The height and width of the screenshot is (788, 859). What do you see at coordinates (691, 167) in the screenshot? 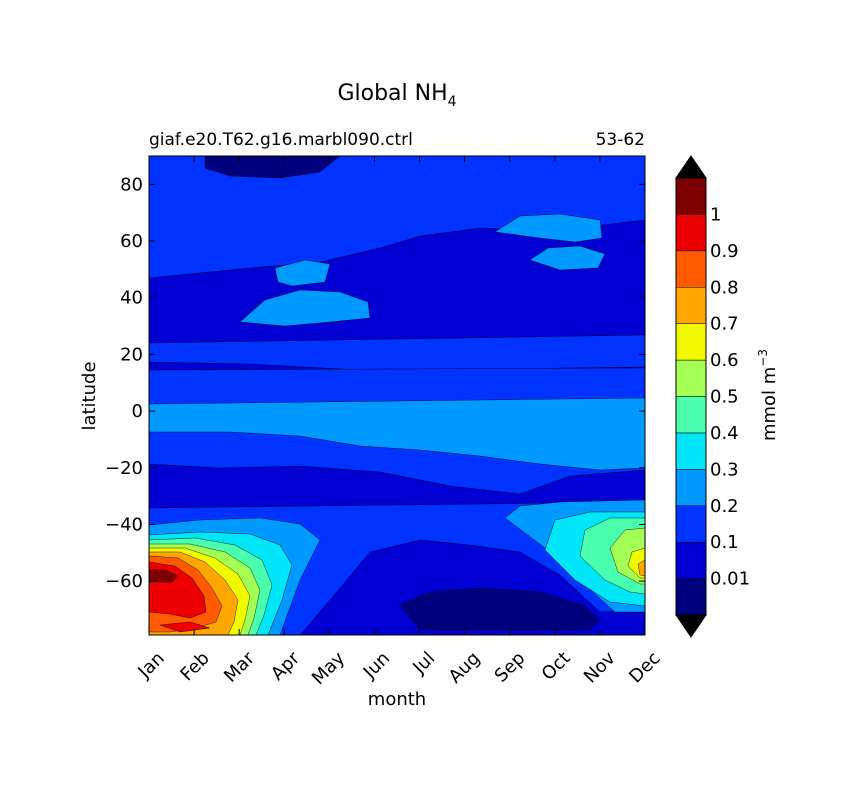
I see `colorbar-extend-high` at bounding box center [691, 167].